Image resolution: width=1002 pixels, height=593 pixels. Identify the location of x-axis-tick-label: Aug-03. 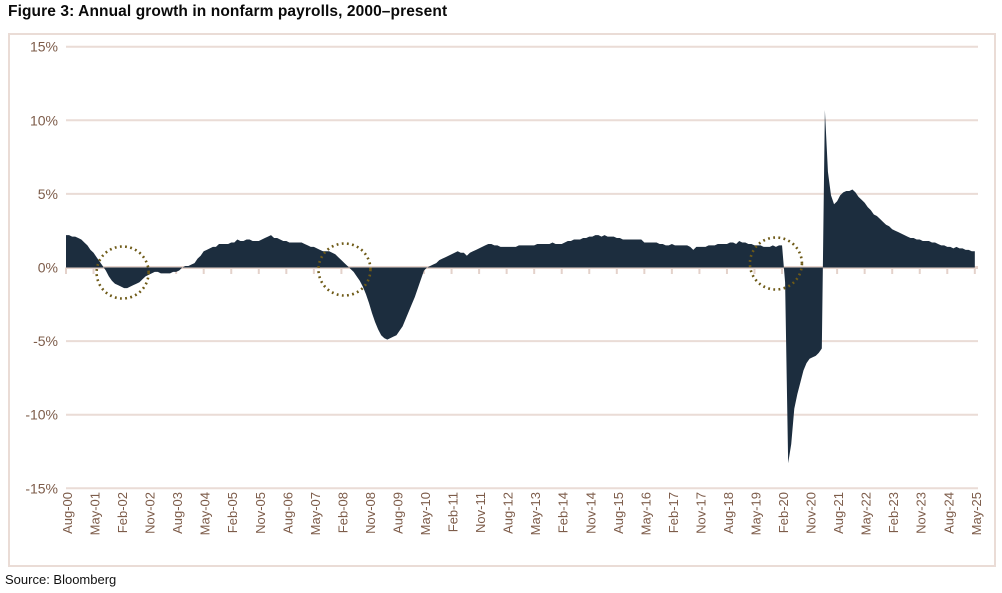
(177, 513).